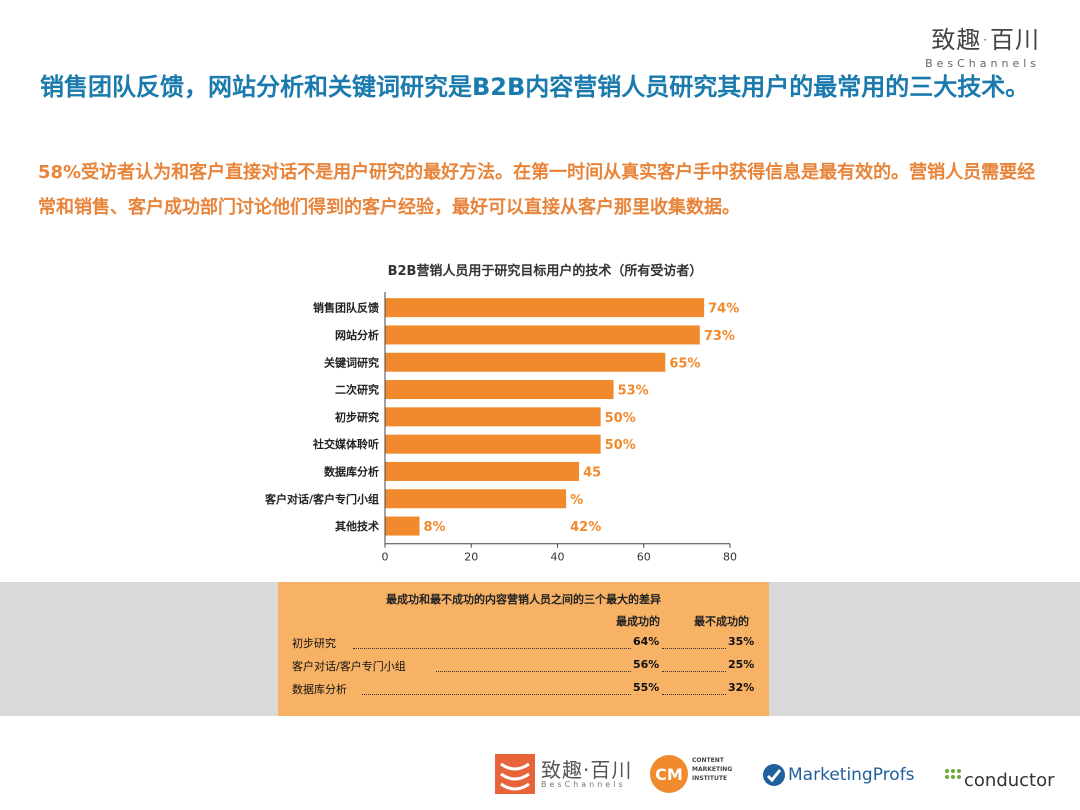  Describe the element at coordinates (851, 775) in the screenshot. I see `marketingprofs-text: MarketingProfs` at that location.